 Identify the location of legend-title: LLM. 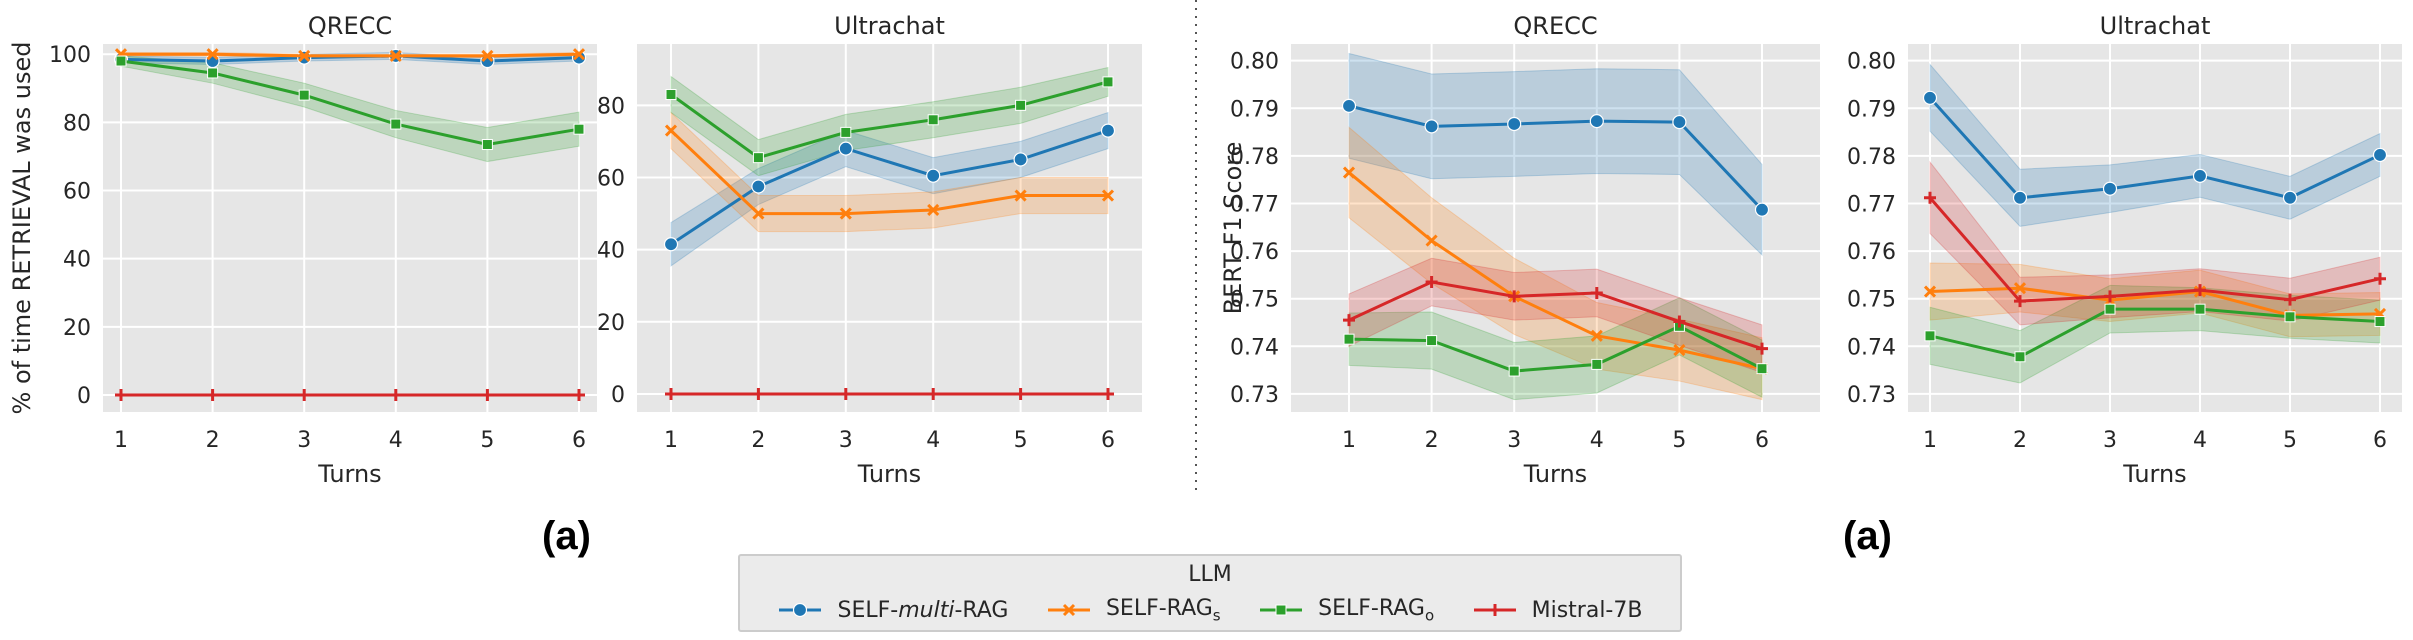
(1210, 574).